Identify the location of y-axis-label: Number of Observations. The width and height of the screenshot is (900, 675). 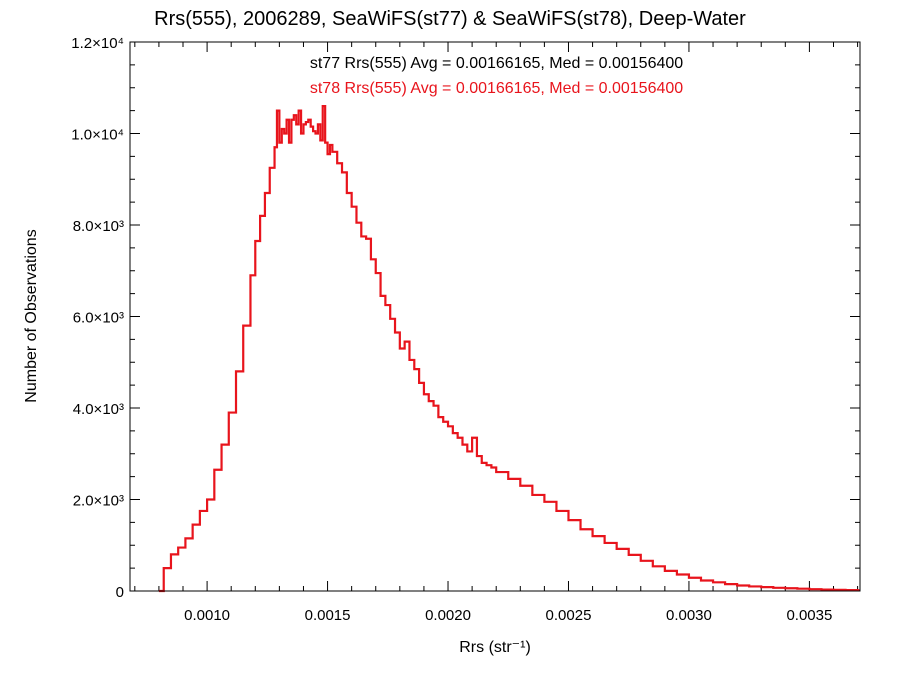
(31, 316).